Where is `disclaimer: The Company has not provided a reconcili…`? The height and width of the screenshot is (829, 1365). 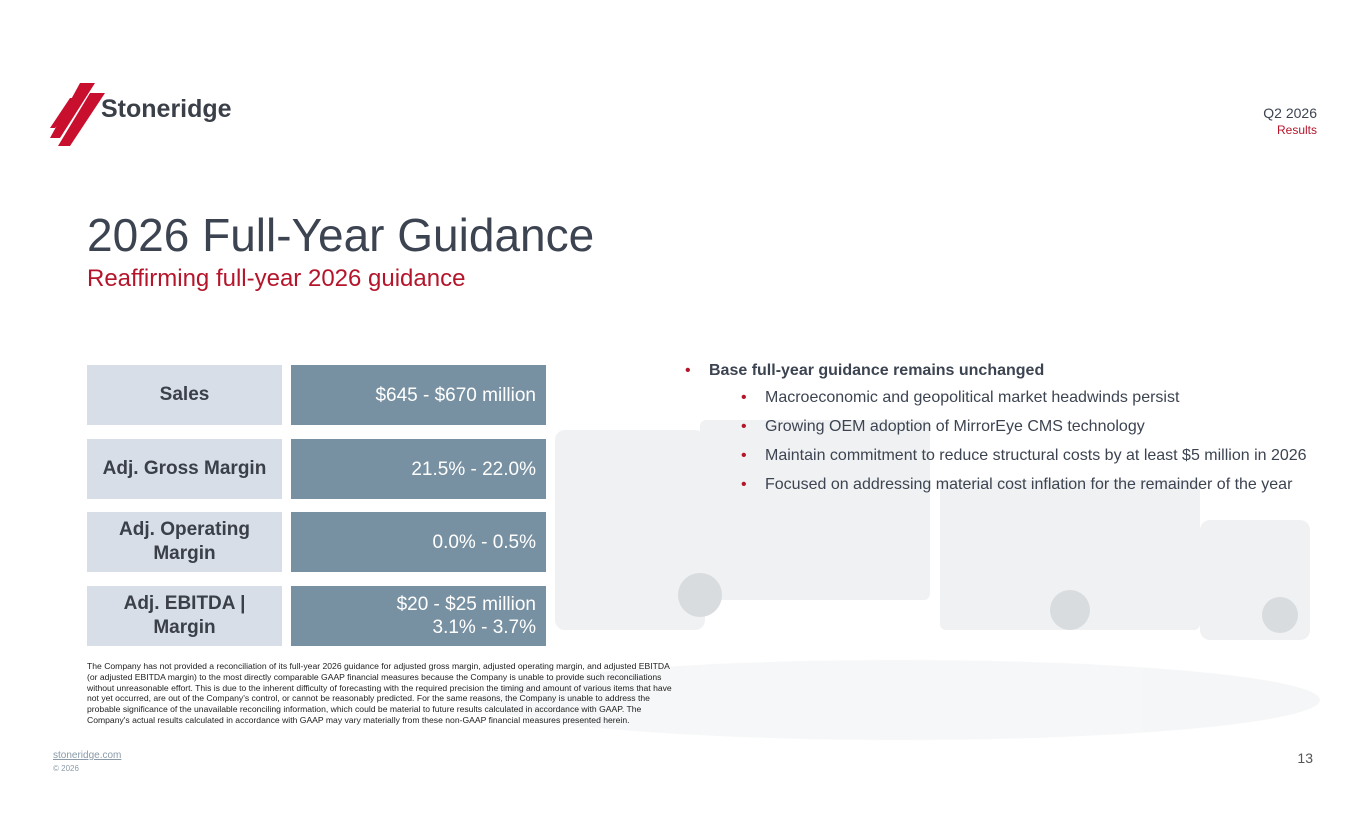 disclaimer: The Company has not provided a reconcili… is located at coordinates (379, 693).